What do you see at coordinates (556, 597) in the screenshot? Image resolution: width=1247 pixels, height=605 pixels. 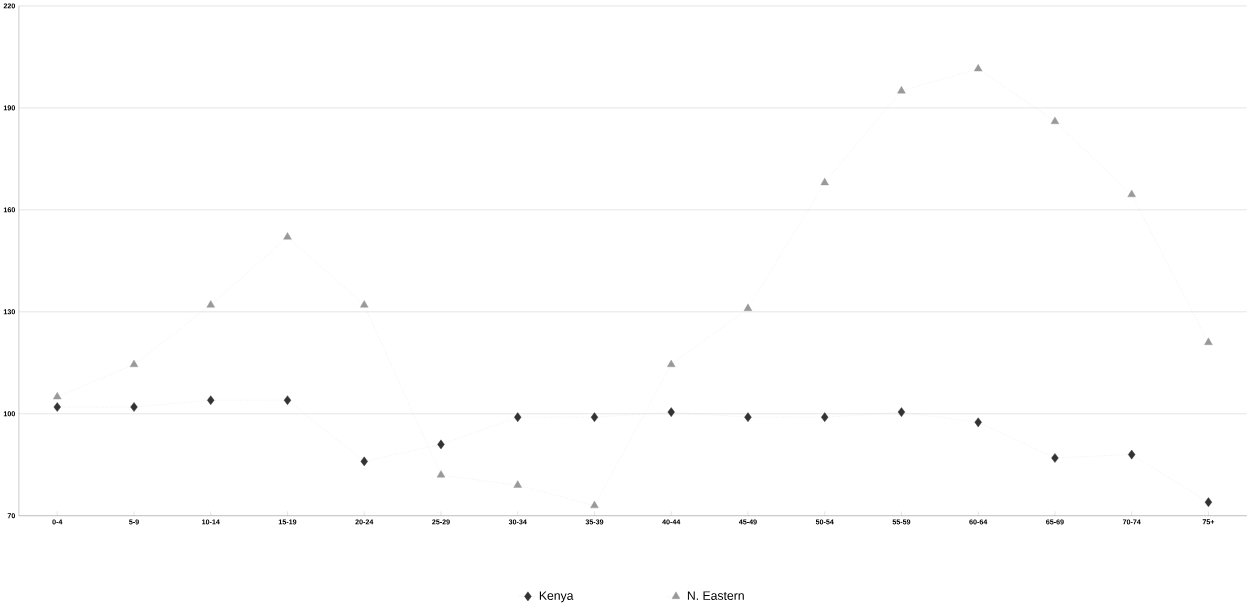 I see `legend-label: Kenya` at bounding box center [556, 597].